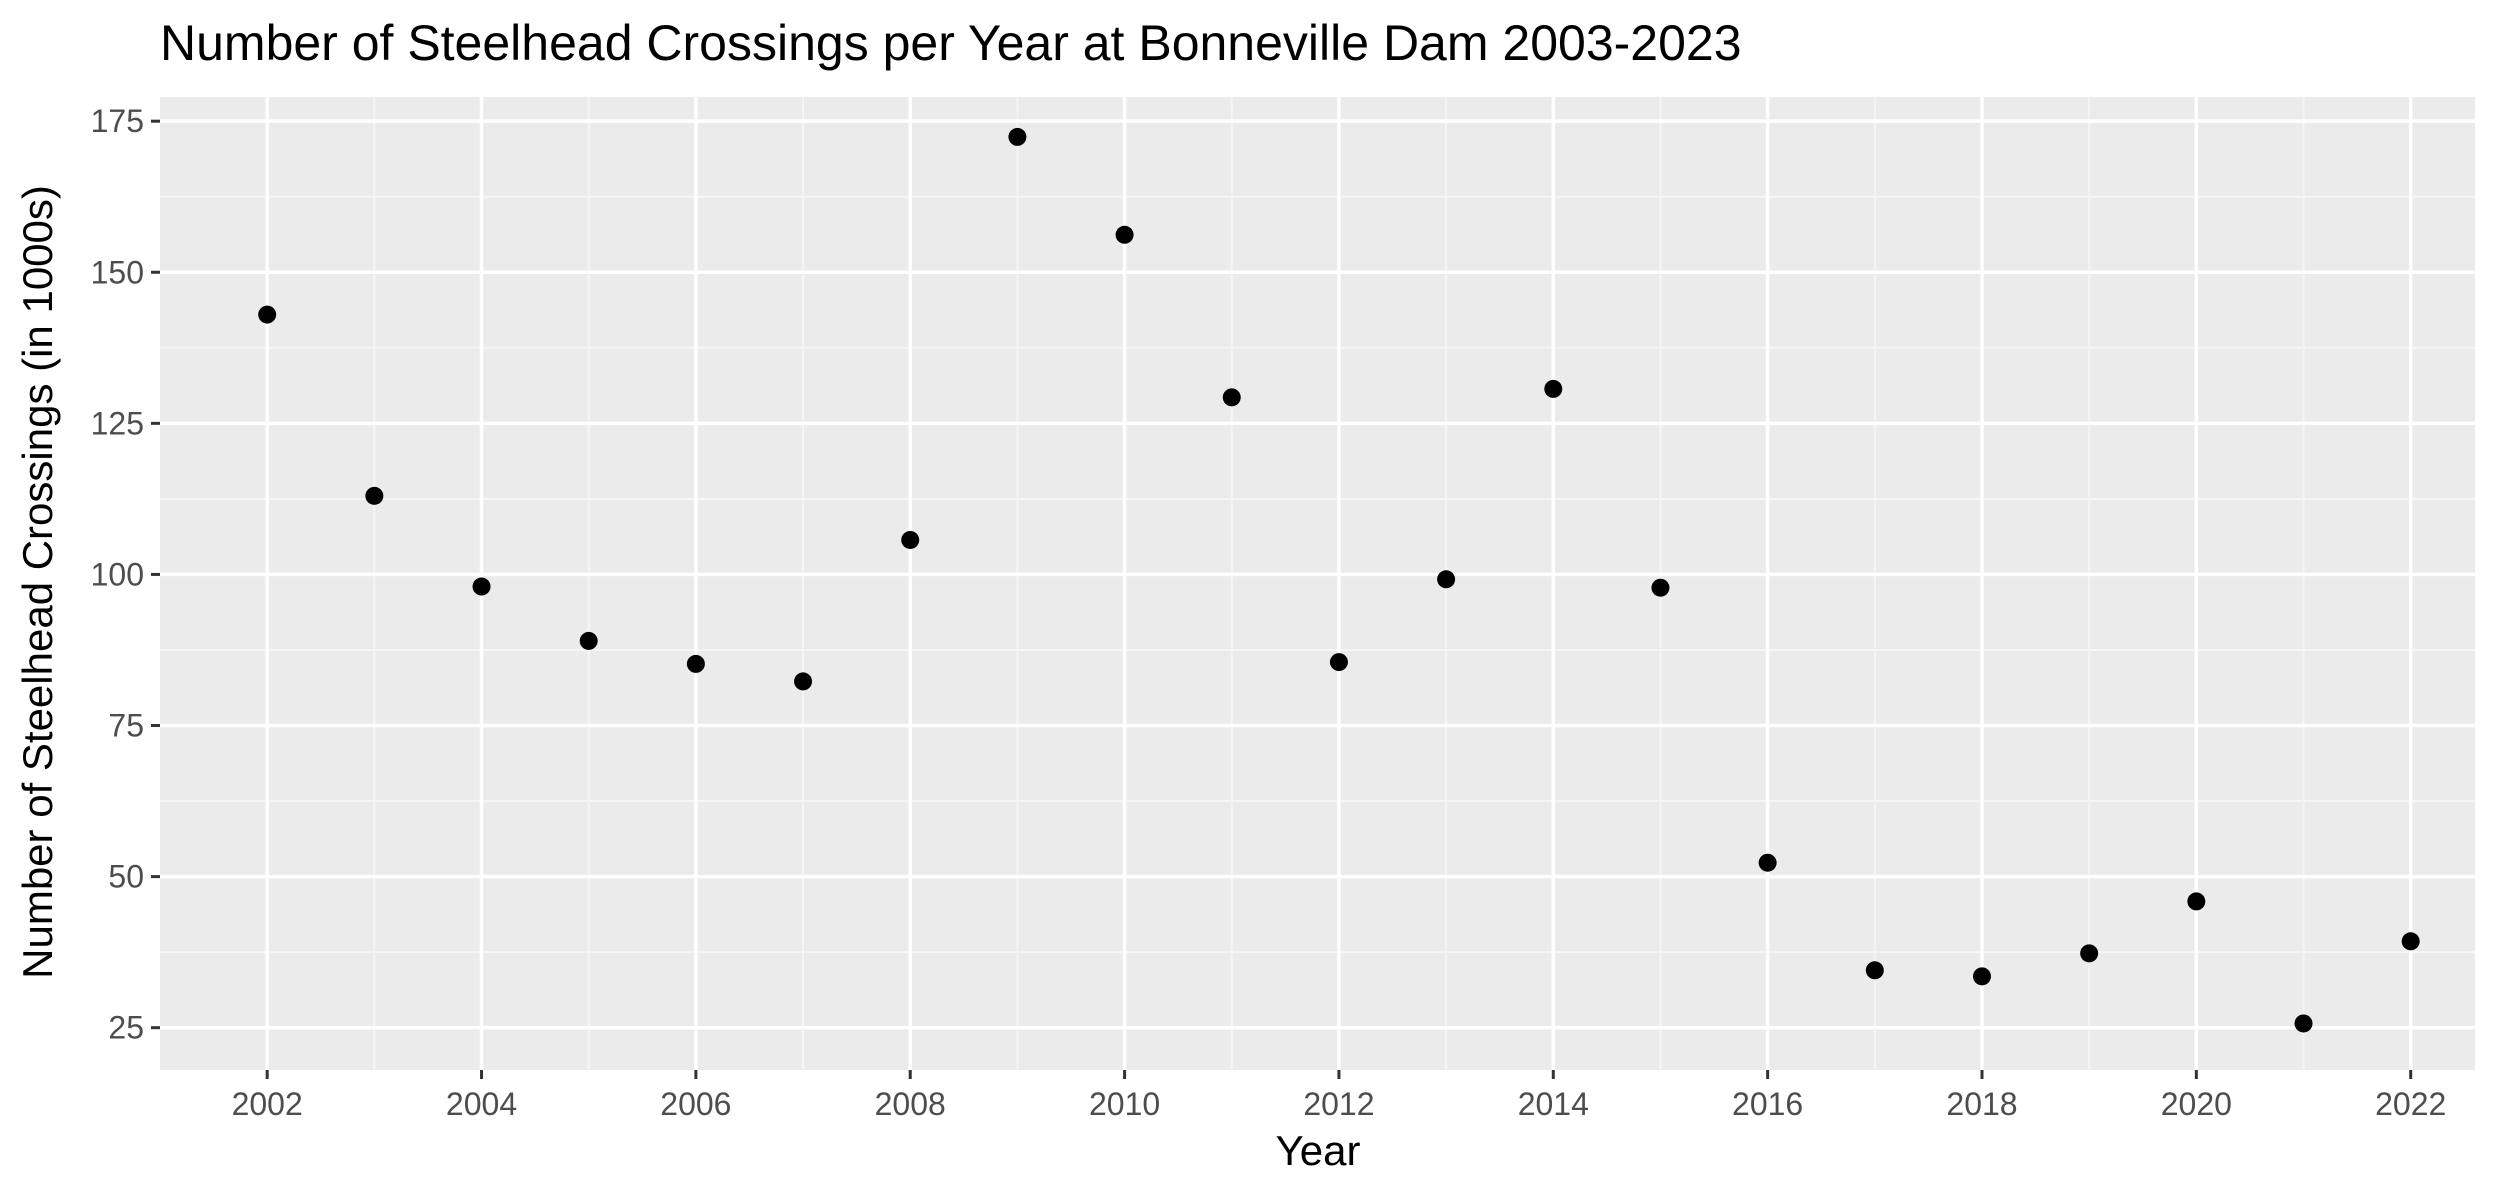 The image size is (2500, 1200). I want to click on y-axis-ticks: 25 50 75 100 125 150 175, so click(125, 574).